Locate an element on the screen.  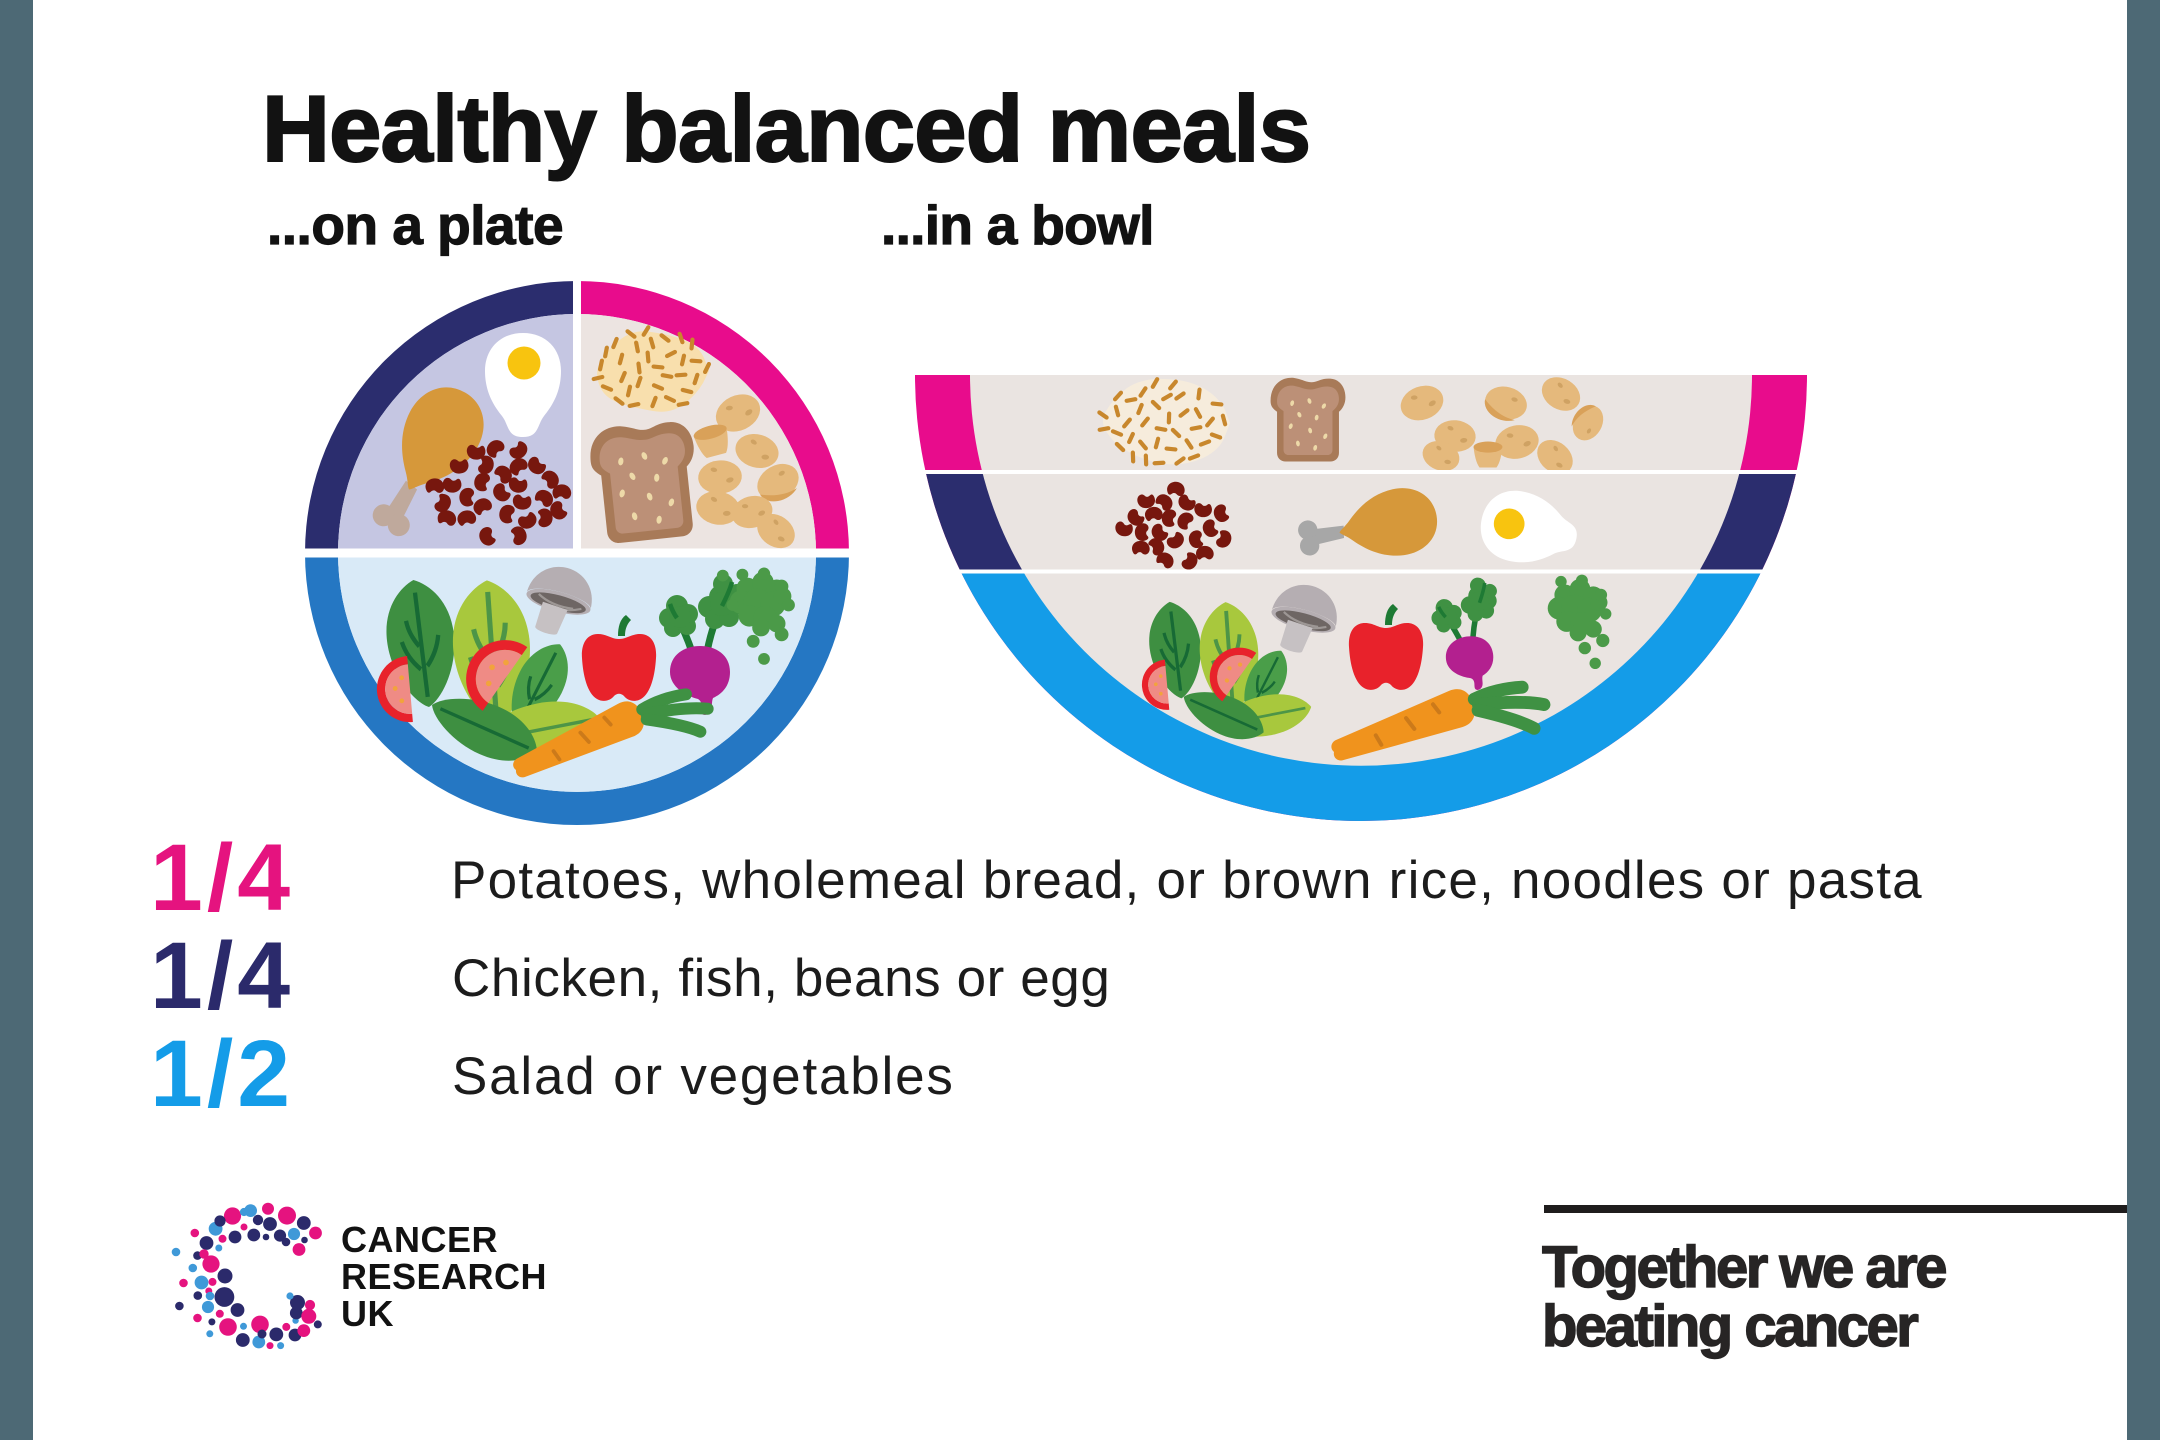
svg-text: Salad or vegetables is located at coordinates (703, 1076).